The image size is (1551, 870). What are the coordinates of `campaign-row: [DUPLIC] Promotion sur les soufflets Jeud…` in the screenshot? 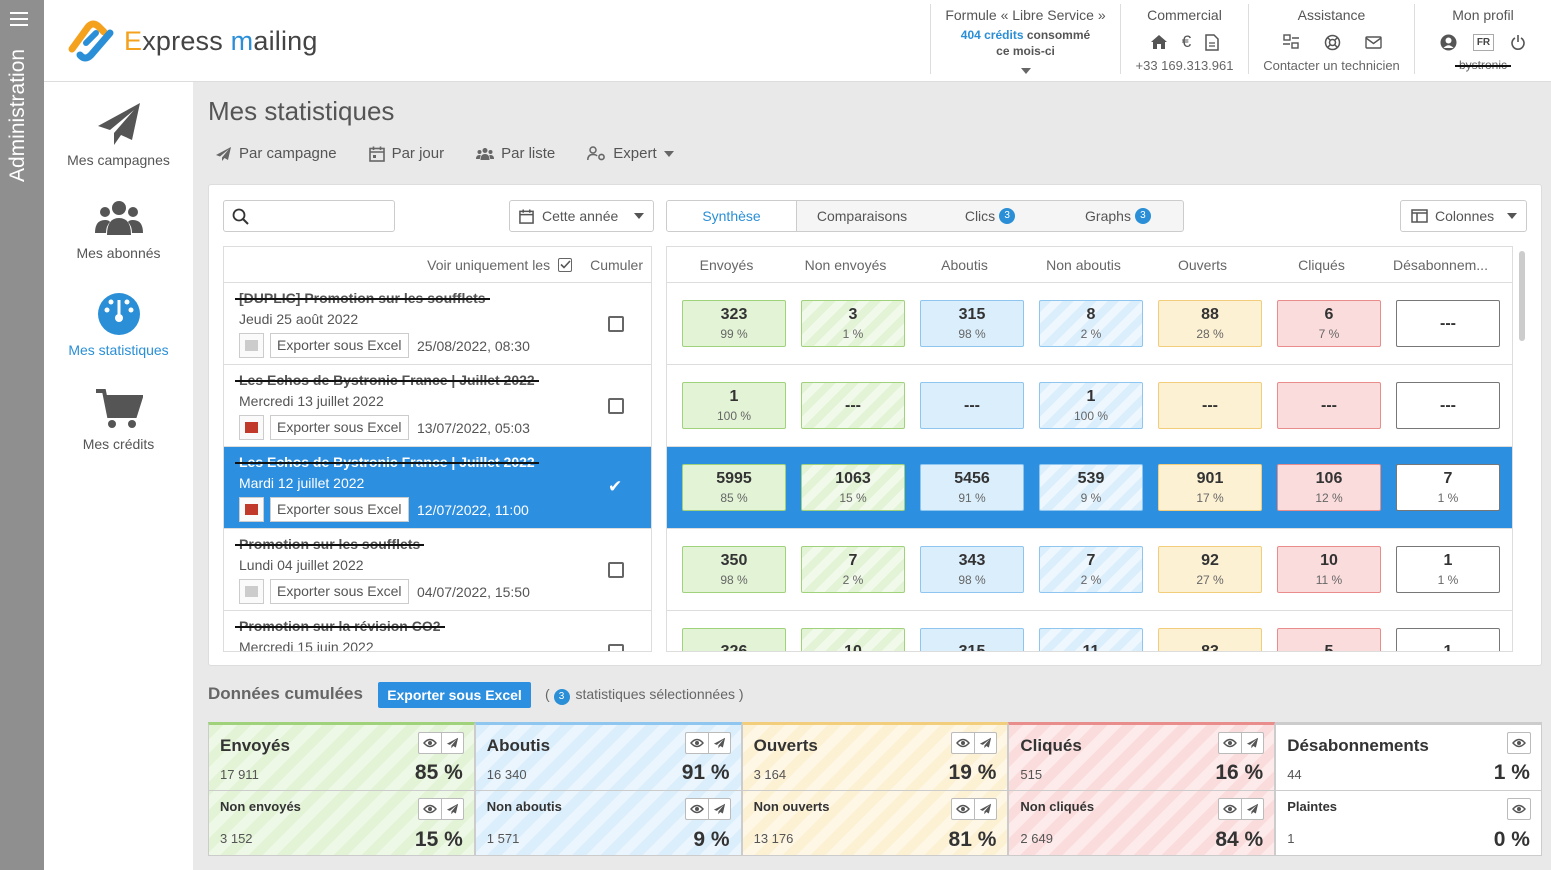 It's located at (437, 324).